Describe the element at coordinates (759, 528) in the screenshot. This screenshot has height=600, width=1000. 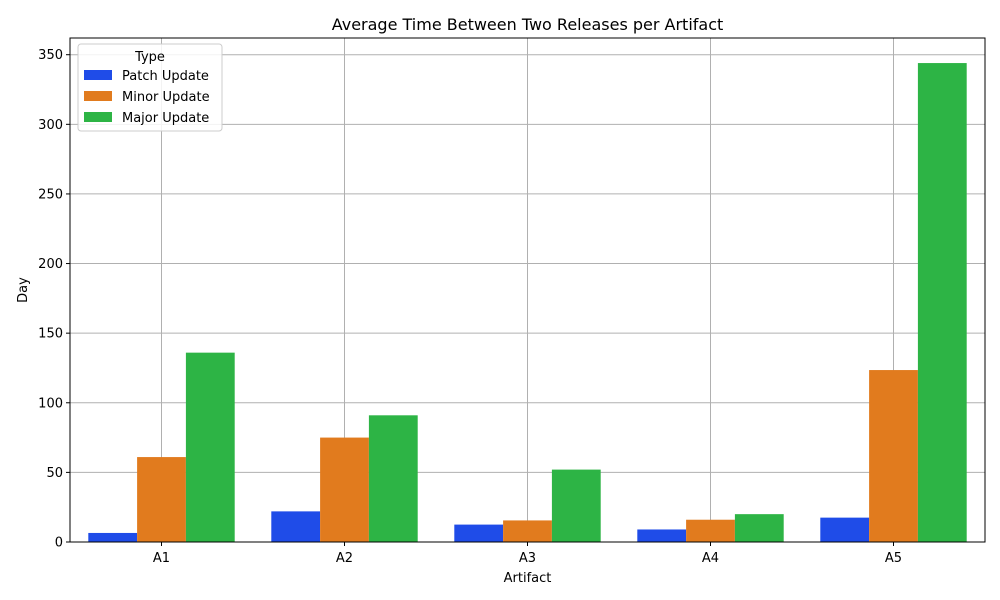
I see `bar-major-update-a4` at that location.